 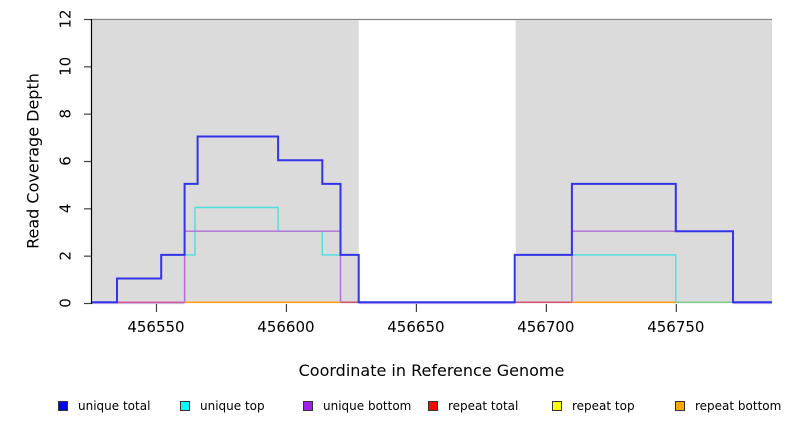 I want to click on series-line-unique-top, so click(x=262, y=254).